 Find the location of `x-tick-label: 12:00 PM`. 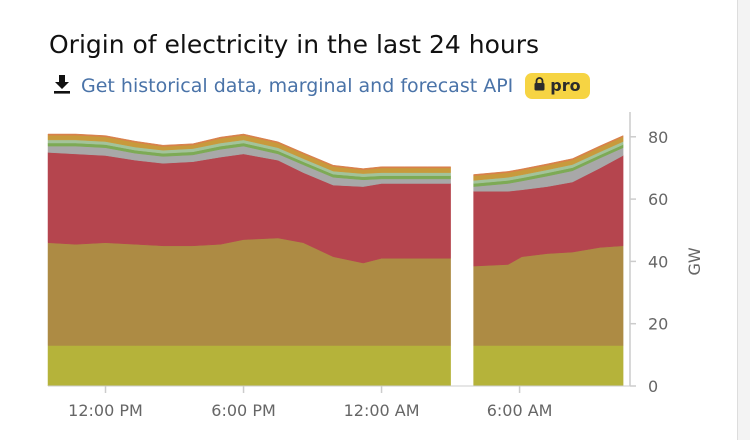

x-tick-label: 12:00 PM is located at coordinates (105, 410).